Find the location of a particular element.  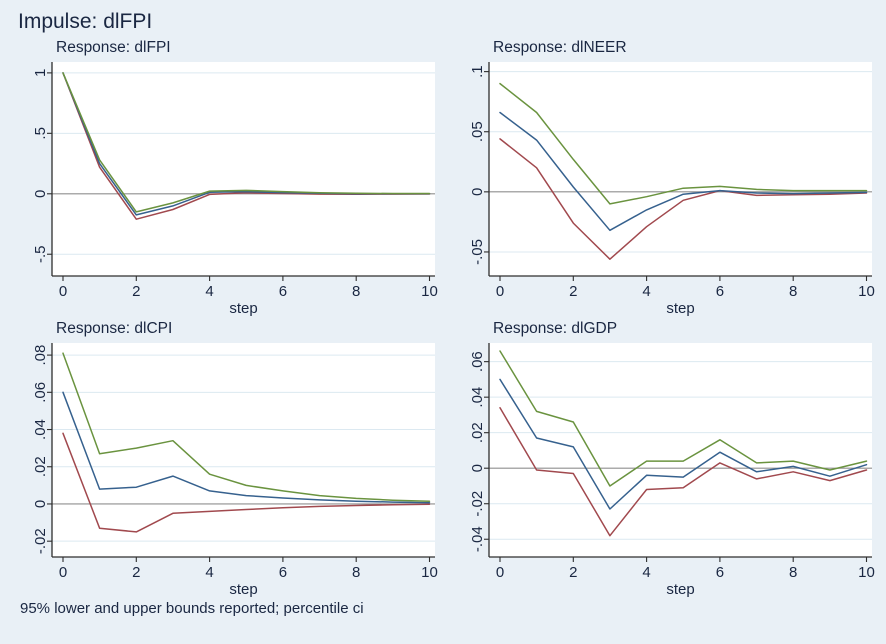

panel-subtitle: Response: dlNEER is located at coordinates (560, 47).